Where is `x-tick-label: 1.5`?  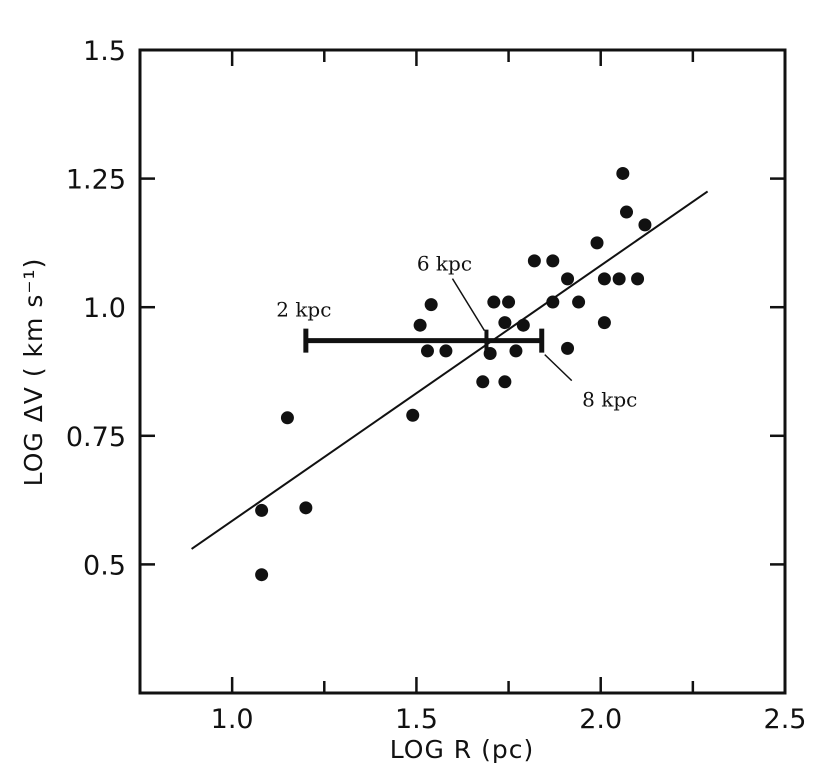
x-tick-label: 1.5 is located at coordinates (416, 719).